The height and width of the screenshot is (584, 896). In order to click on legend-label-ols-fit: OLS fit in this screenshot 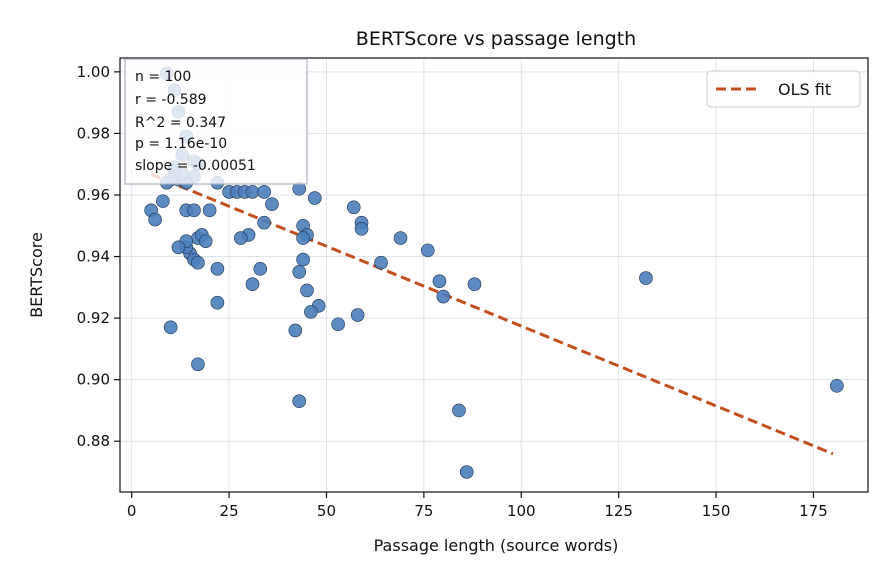, I will do `click(804, 89)`.